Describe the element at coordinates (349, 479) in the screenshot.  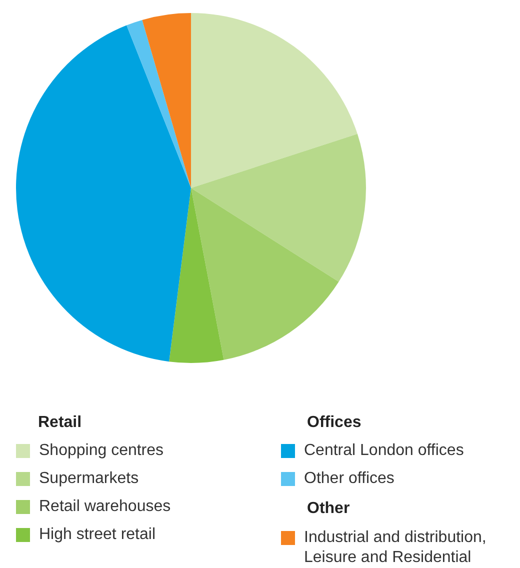
I see `legend-label: Other offices` at that location.